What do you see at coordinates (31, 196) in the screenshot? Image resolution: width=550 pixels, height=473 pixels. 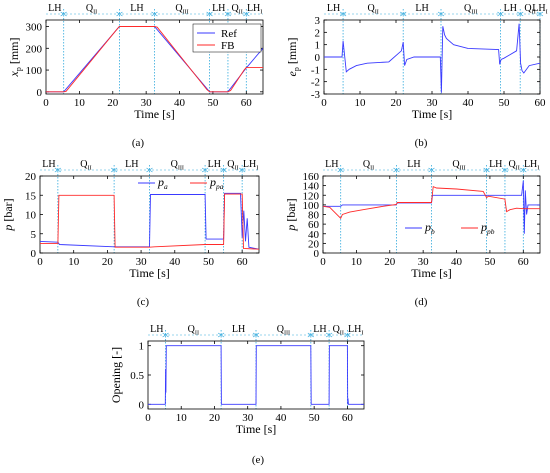 I see `y-tick-label: 15` at bounding box center [31, 196].